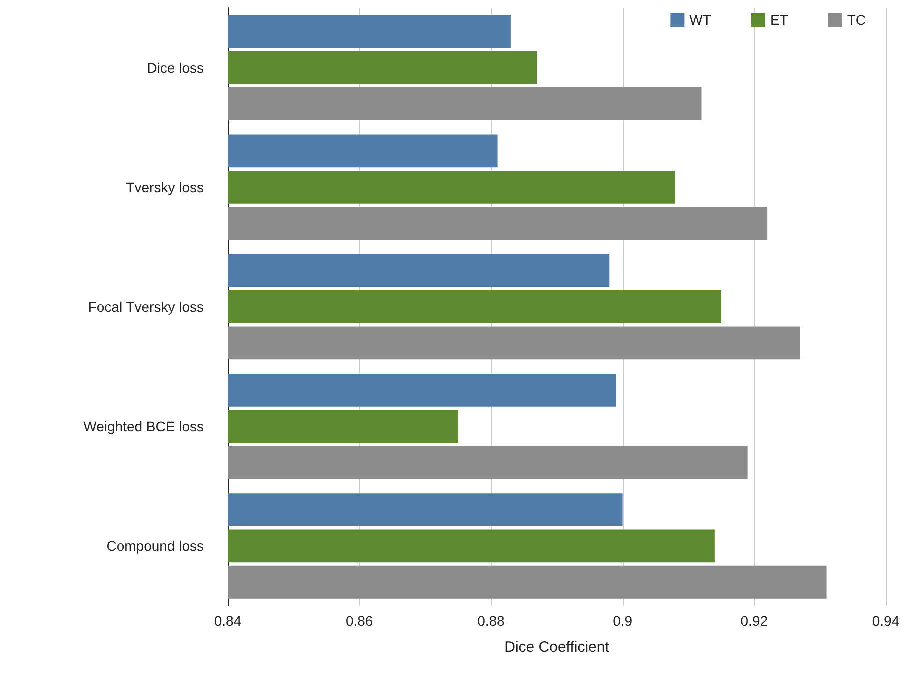 The width and height of the screenshot is (911, 700). What do you see at coordinates (228, 621) in the screenshot?
I see `x-tick-label: 0.84` at bounding box center [228, 621].